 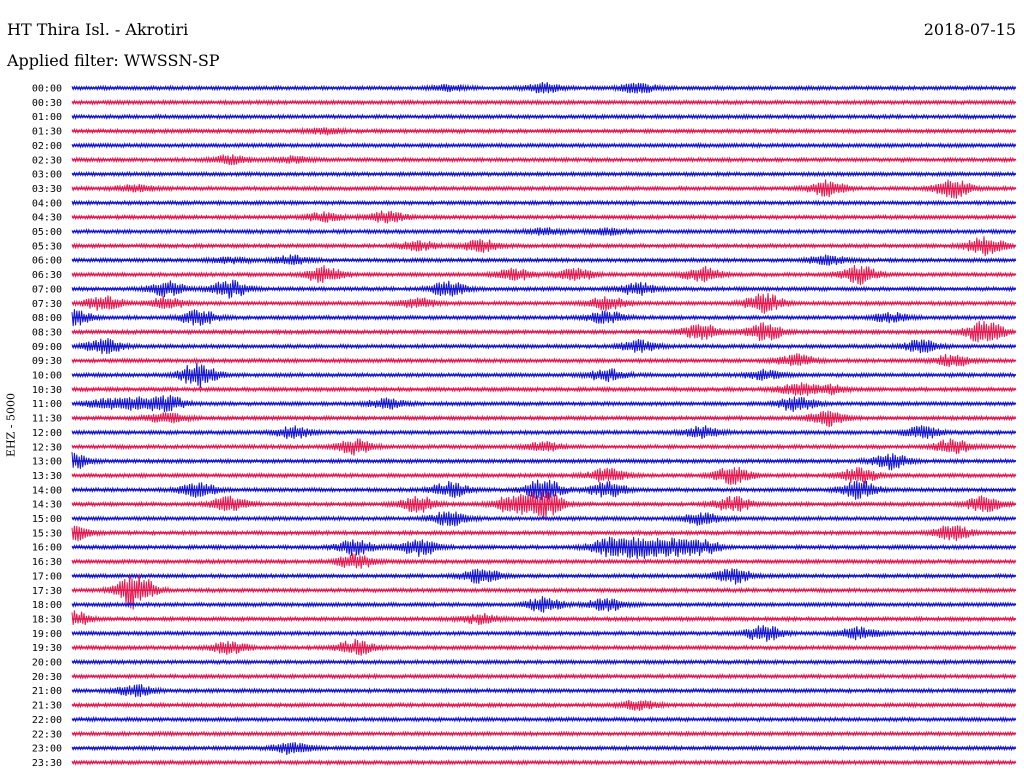 What do you see at coordinates (47, 232) in the screenshot?
I see `row-label-0500: 05:00` at bounding box center [47, 232].